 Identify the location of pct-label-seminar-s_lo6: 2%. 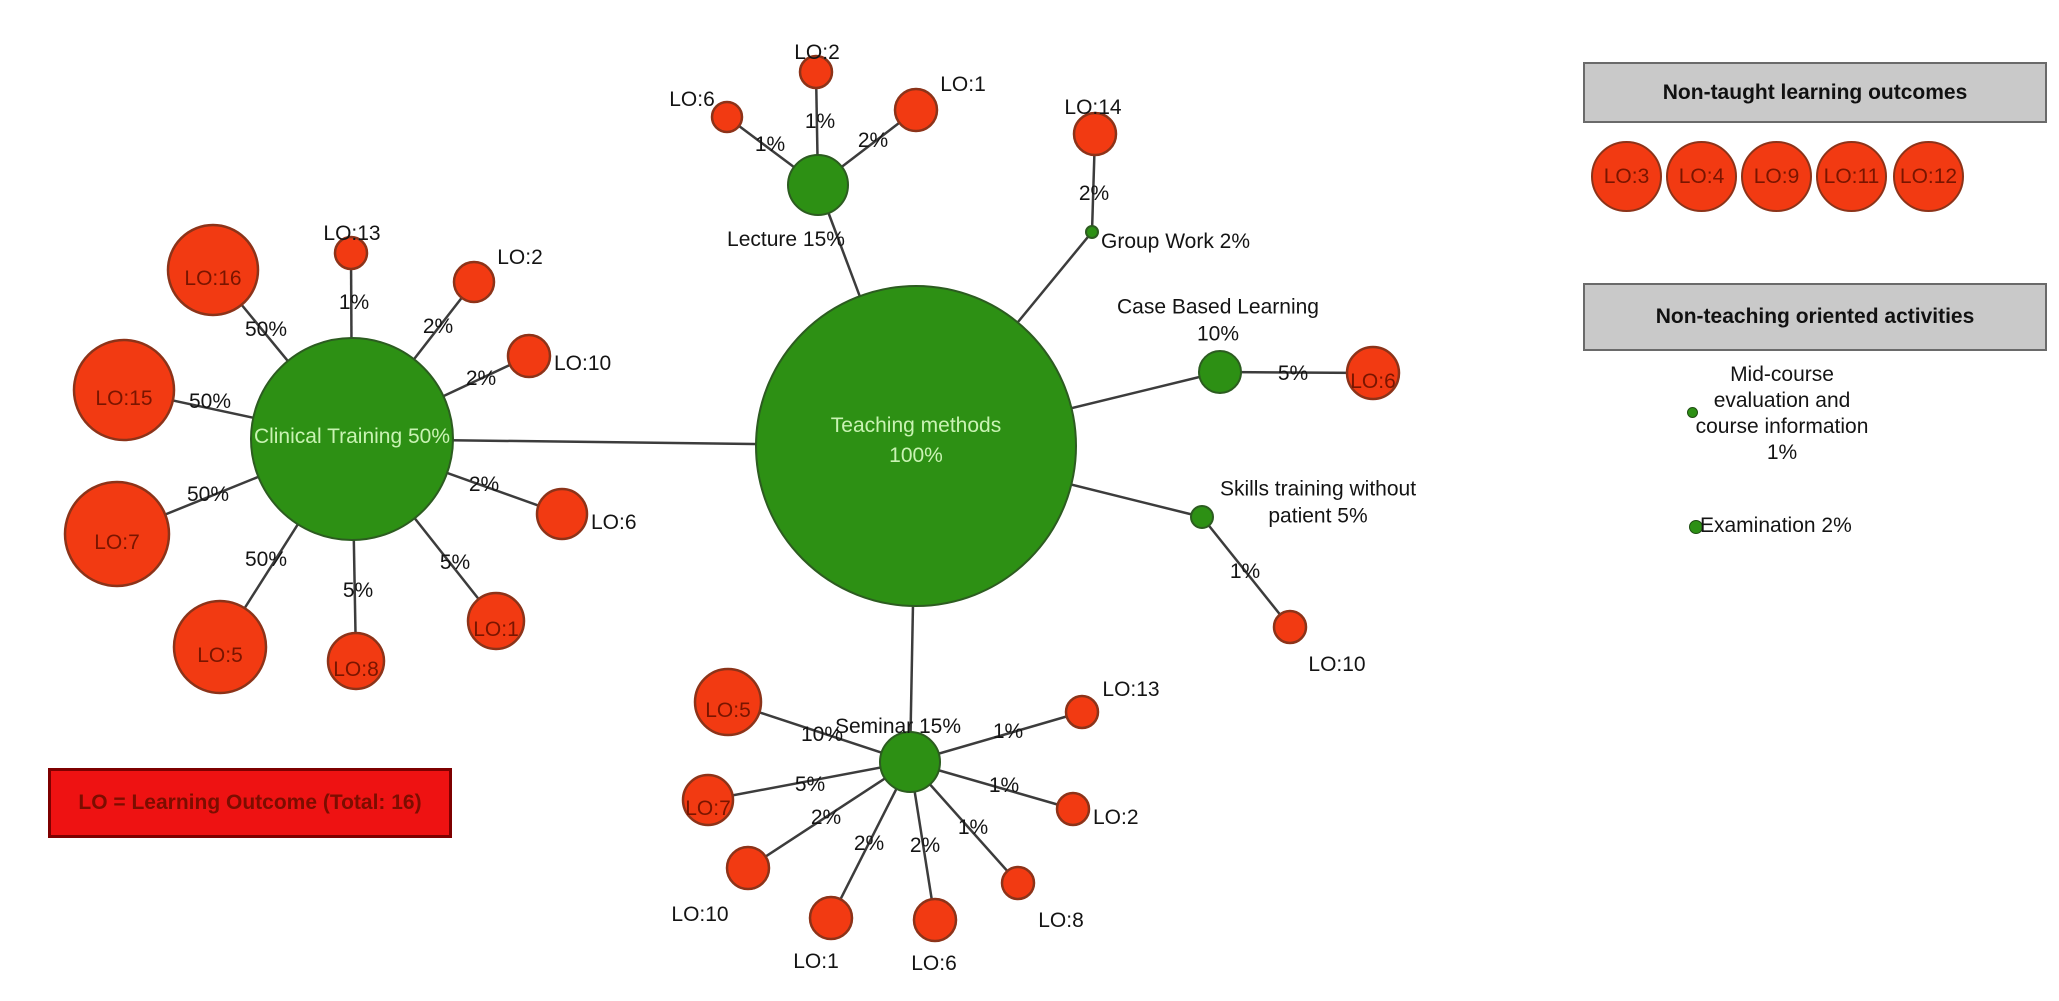
(925, 845).